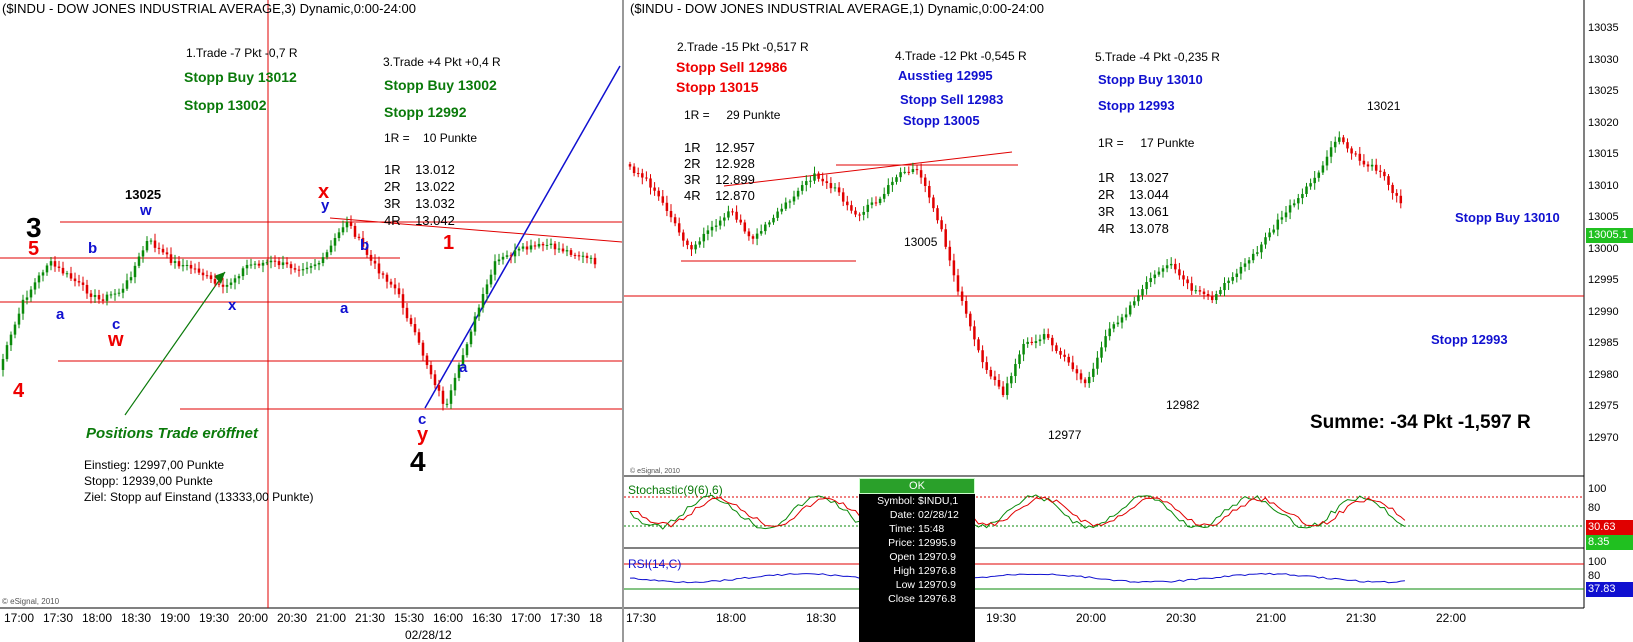 The height and width of the screenshot is (642, 1633). What do you see at coordinates (565, 618) in the screenshot?
I see `left-x-tick: 17:30` at bounding box center [565, 618].